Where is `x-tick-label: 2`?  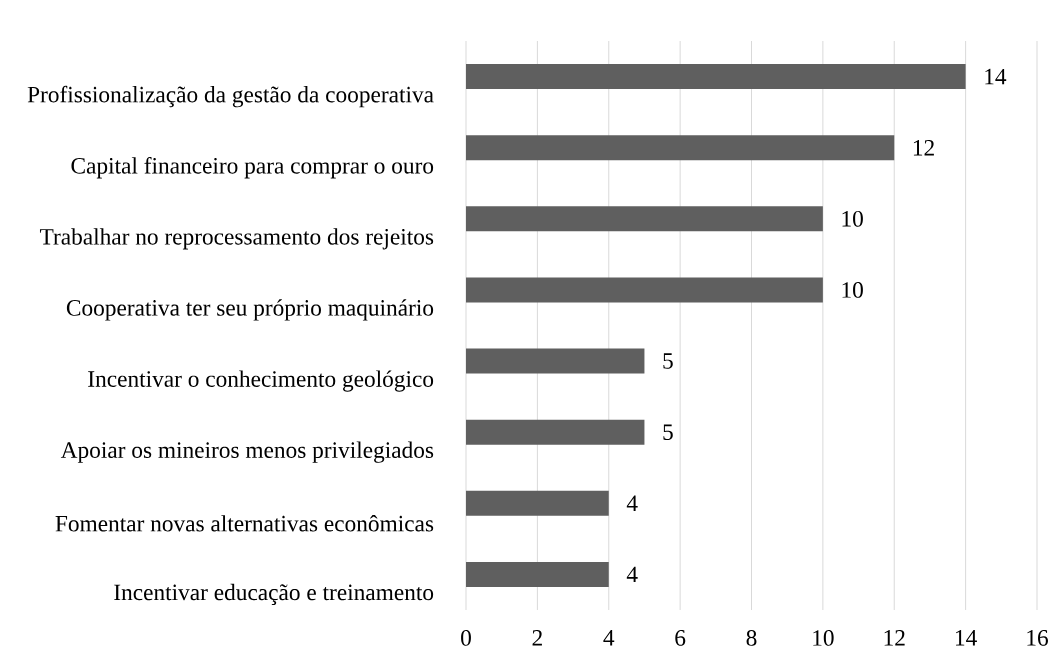
x-tick-label: 2 is located at coordinates (537, 638).